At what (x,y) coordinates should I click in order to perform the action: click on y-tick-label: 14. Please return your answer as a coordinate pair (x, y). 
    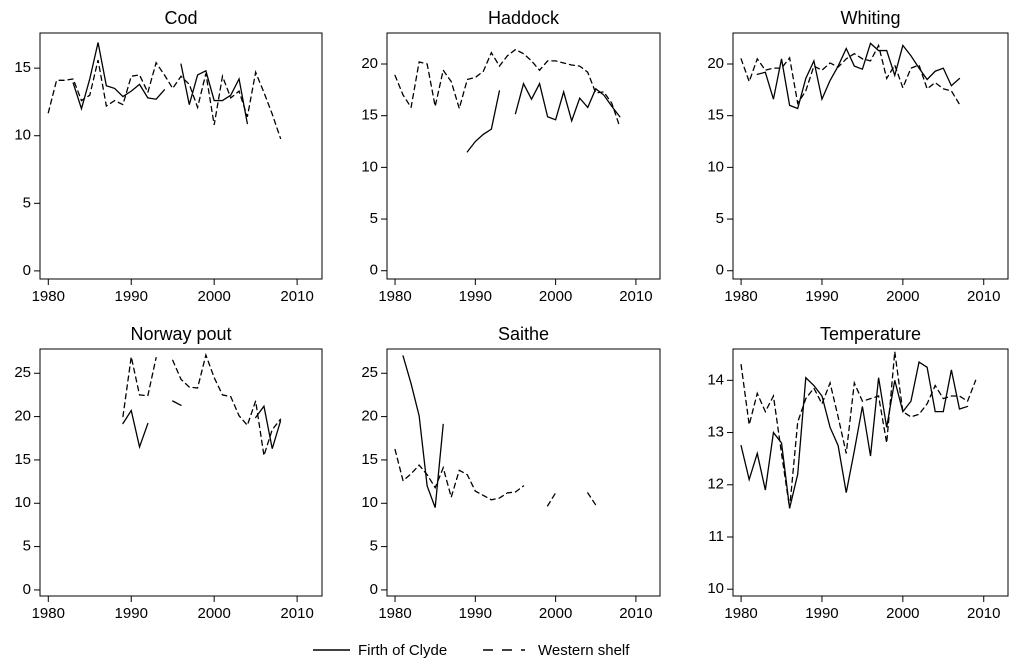
    Looking at the image, I should click on (715, 379).